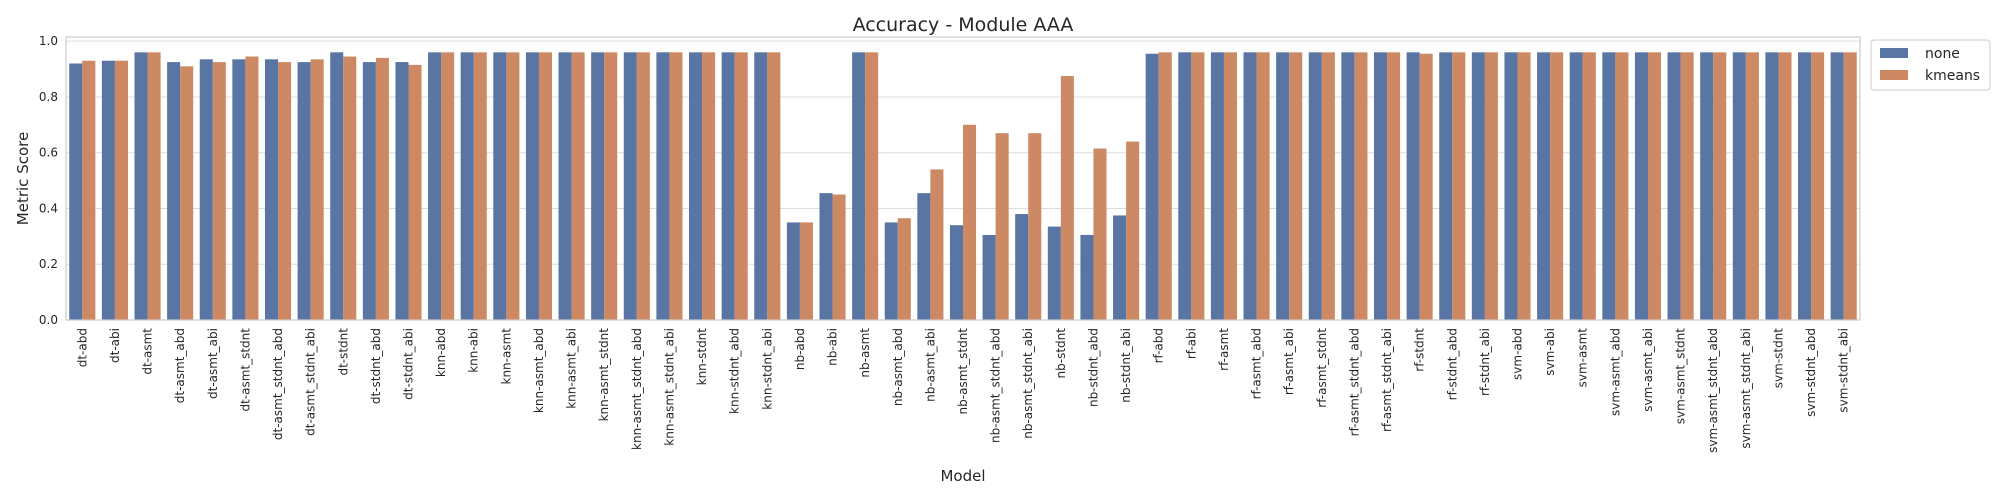  Describe the element at coordinates (1609, 186) in the screenshot. I see `bar-none-svm-asmt_abd` at that location.